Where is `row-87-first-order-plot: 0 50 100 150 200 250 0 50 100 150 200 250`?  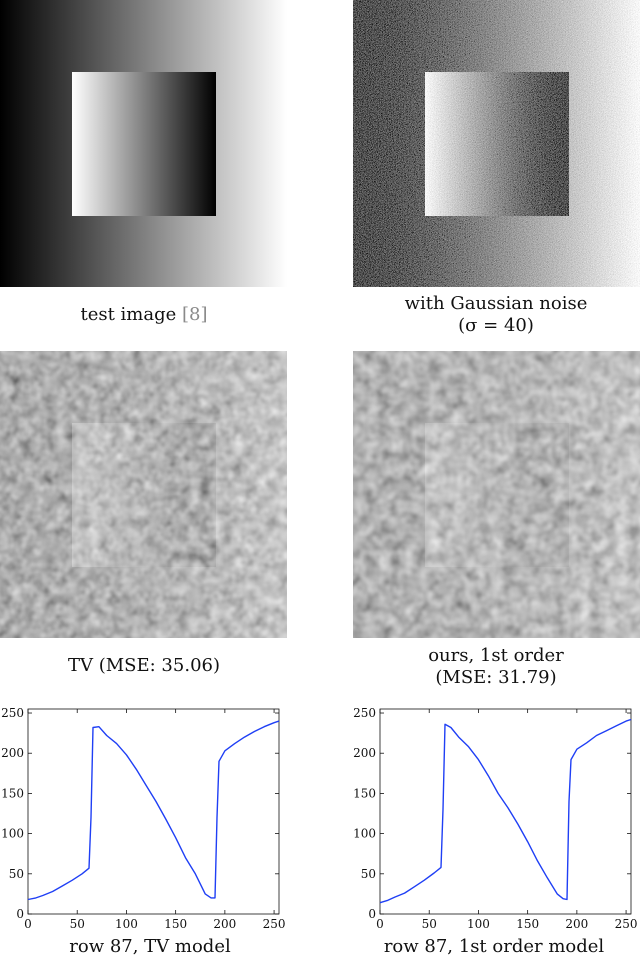 row-87-first-order-plot: 0 50 100 150 200 250 0 50 100 150 200 250 is located at coordinates (495, 817).